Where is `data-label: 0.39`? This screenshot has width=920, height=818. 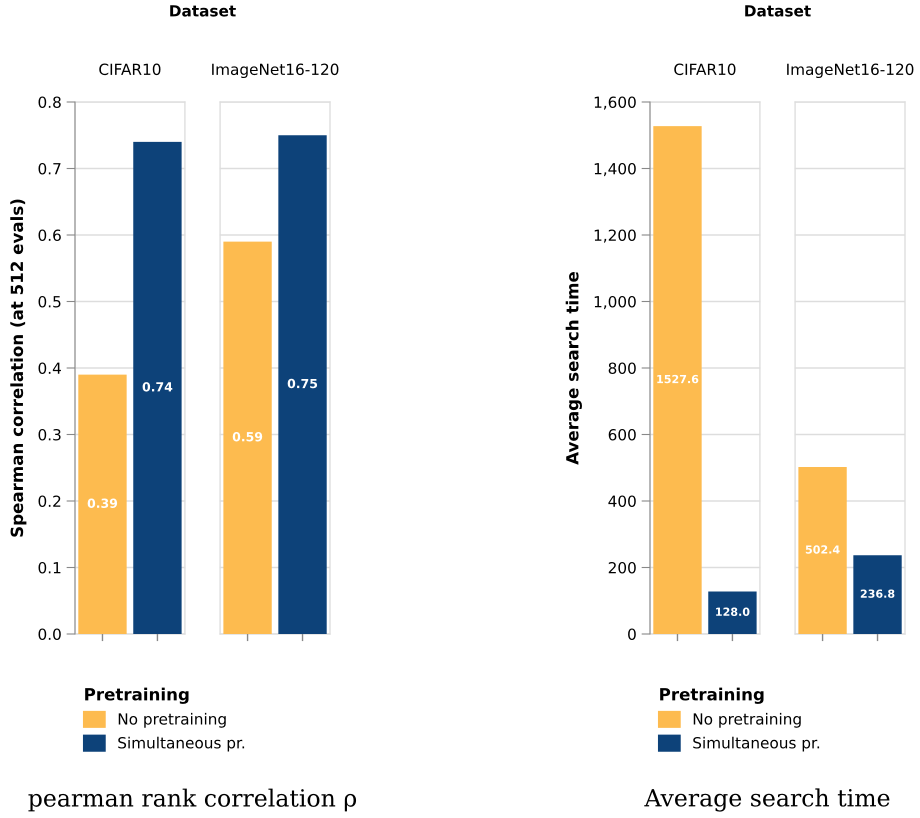
data-label: 0.39 is located at coordinates (103, 503).